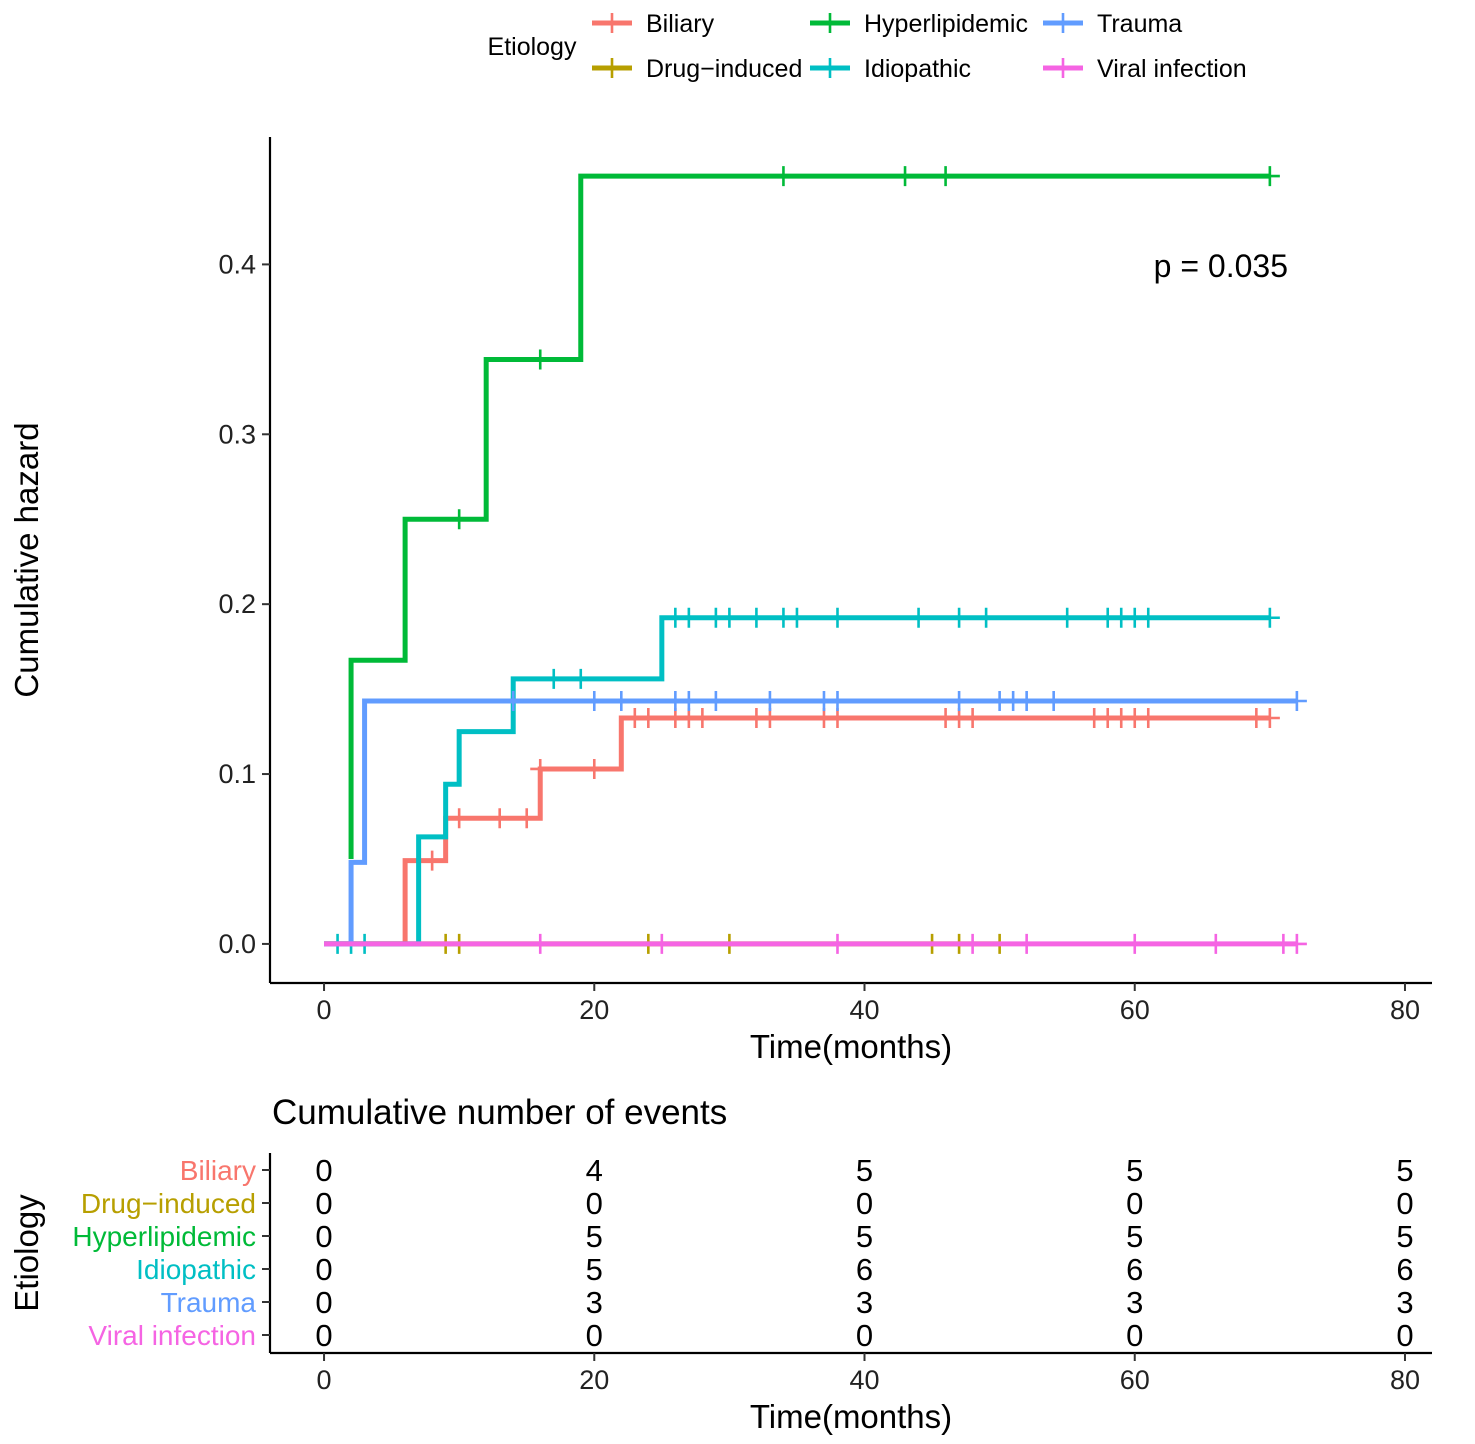 This screenshot has height=1444, width=1475. Describe the element at coordinates (164, 1236) in the screenshot. I see `table-row-label-hyperlipidemic: Hyperlipidemic` at that location.